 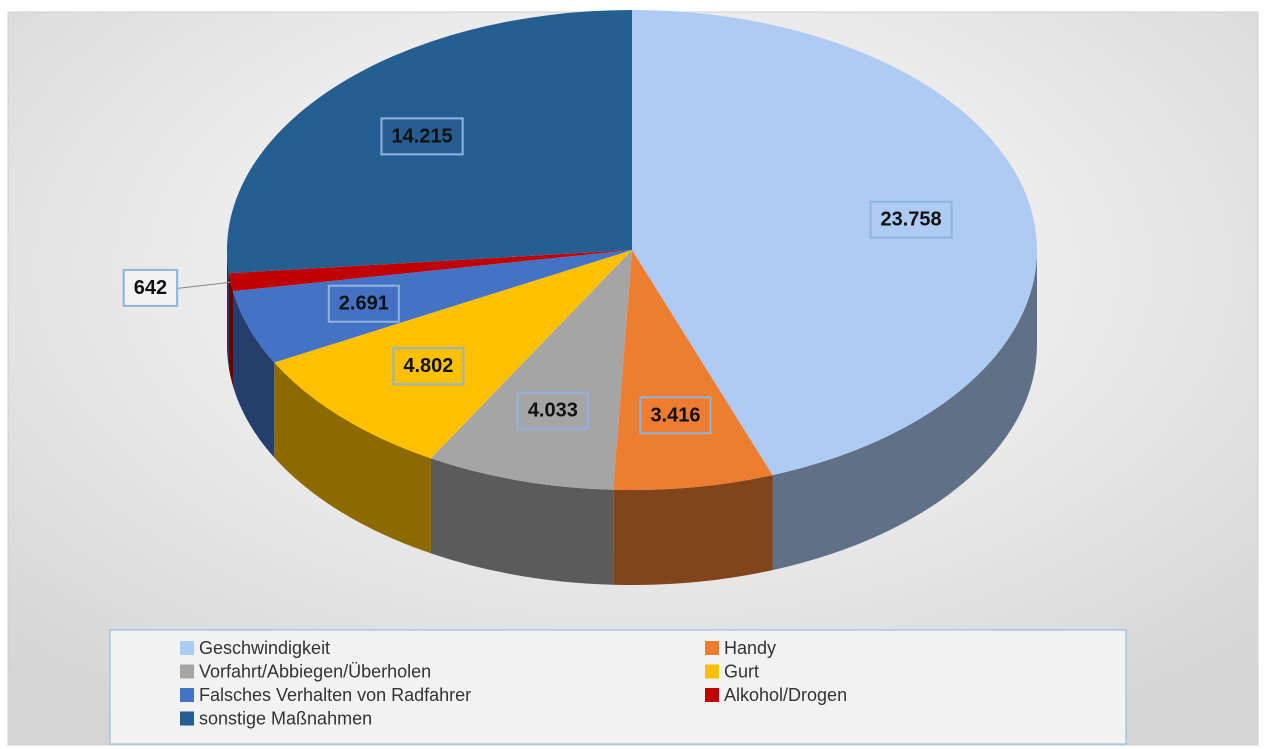 I want to click on leader-line, so click(x=203, y=285).